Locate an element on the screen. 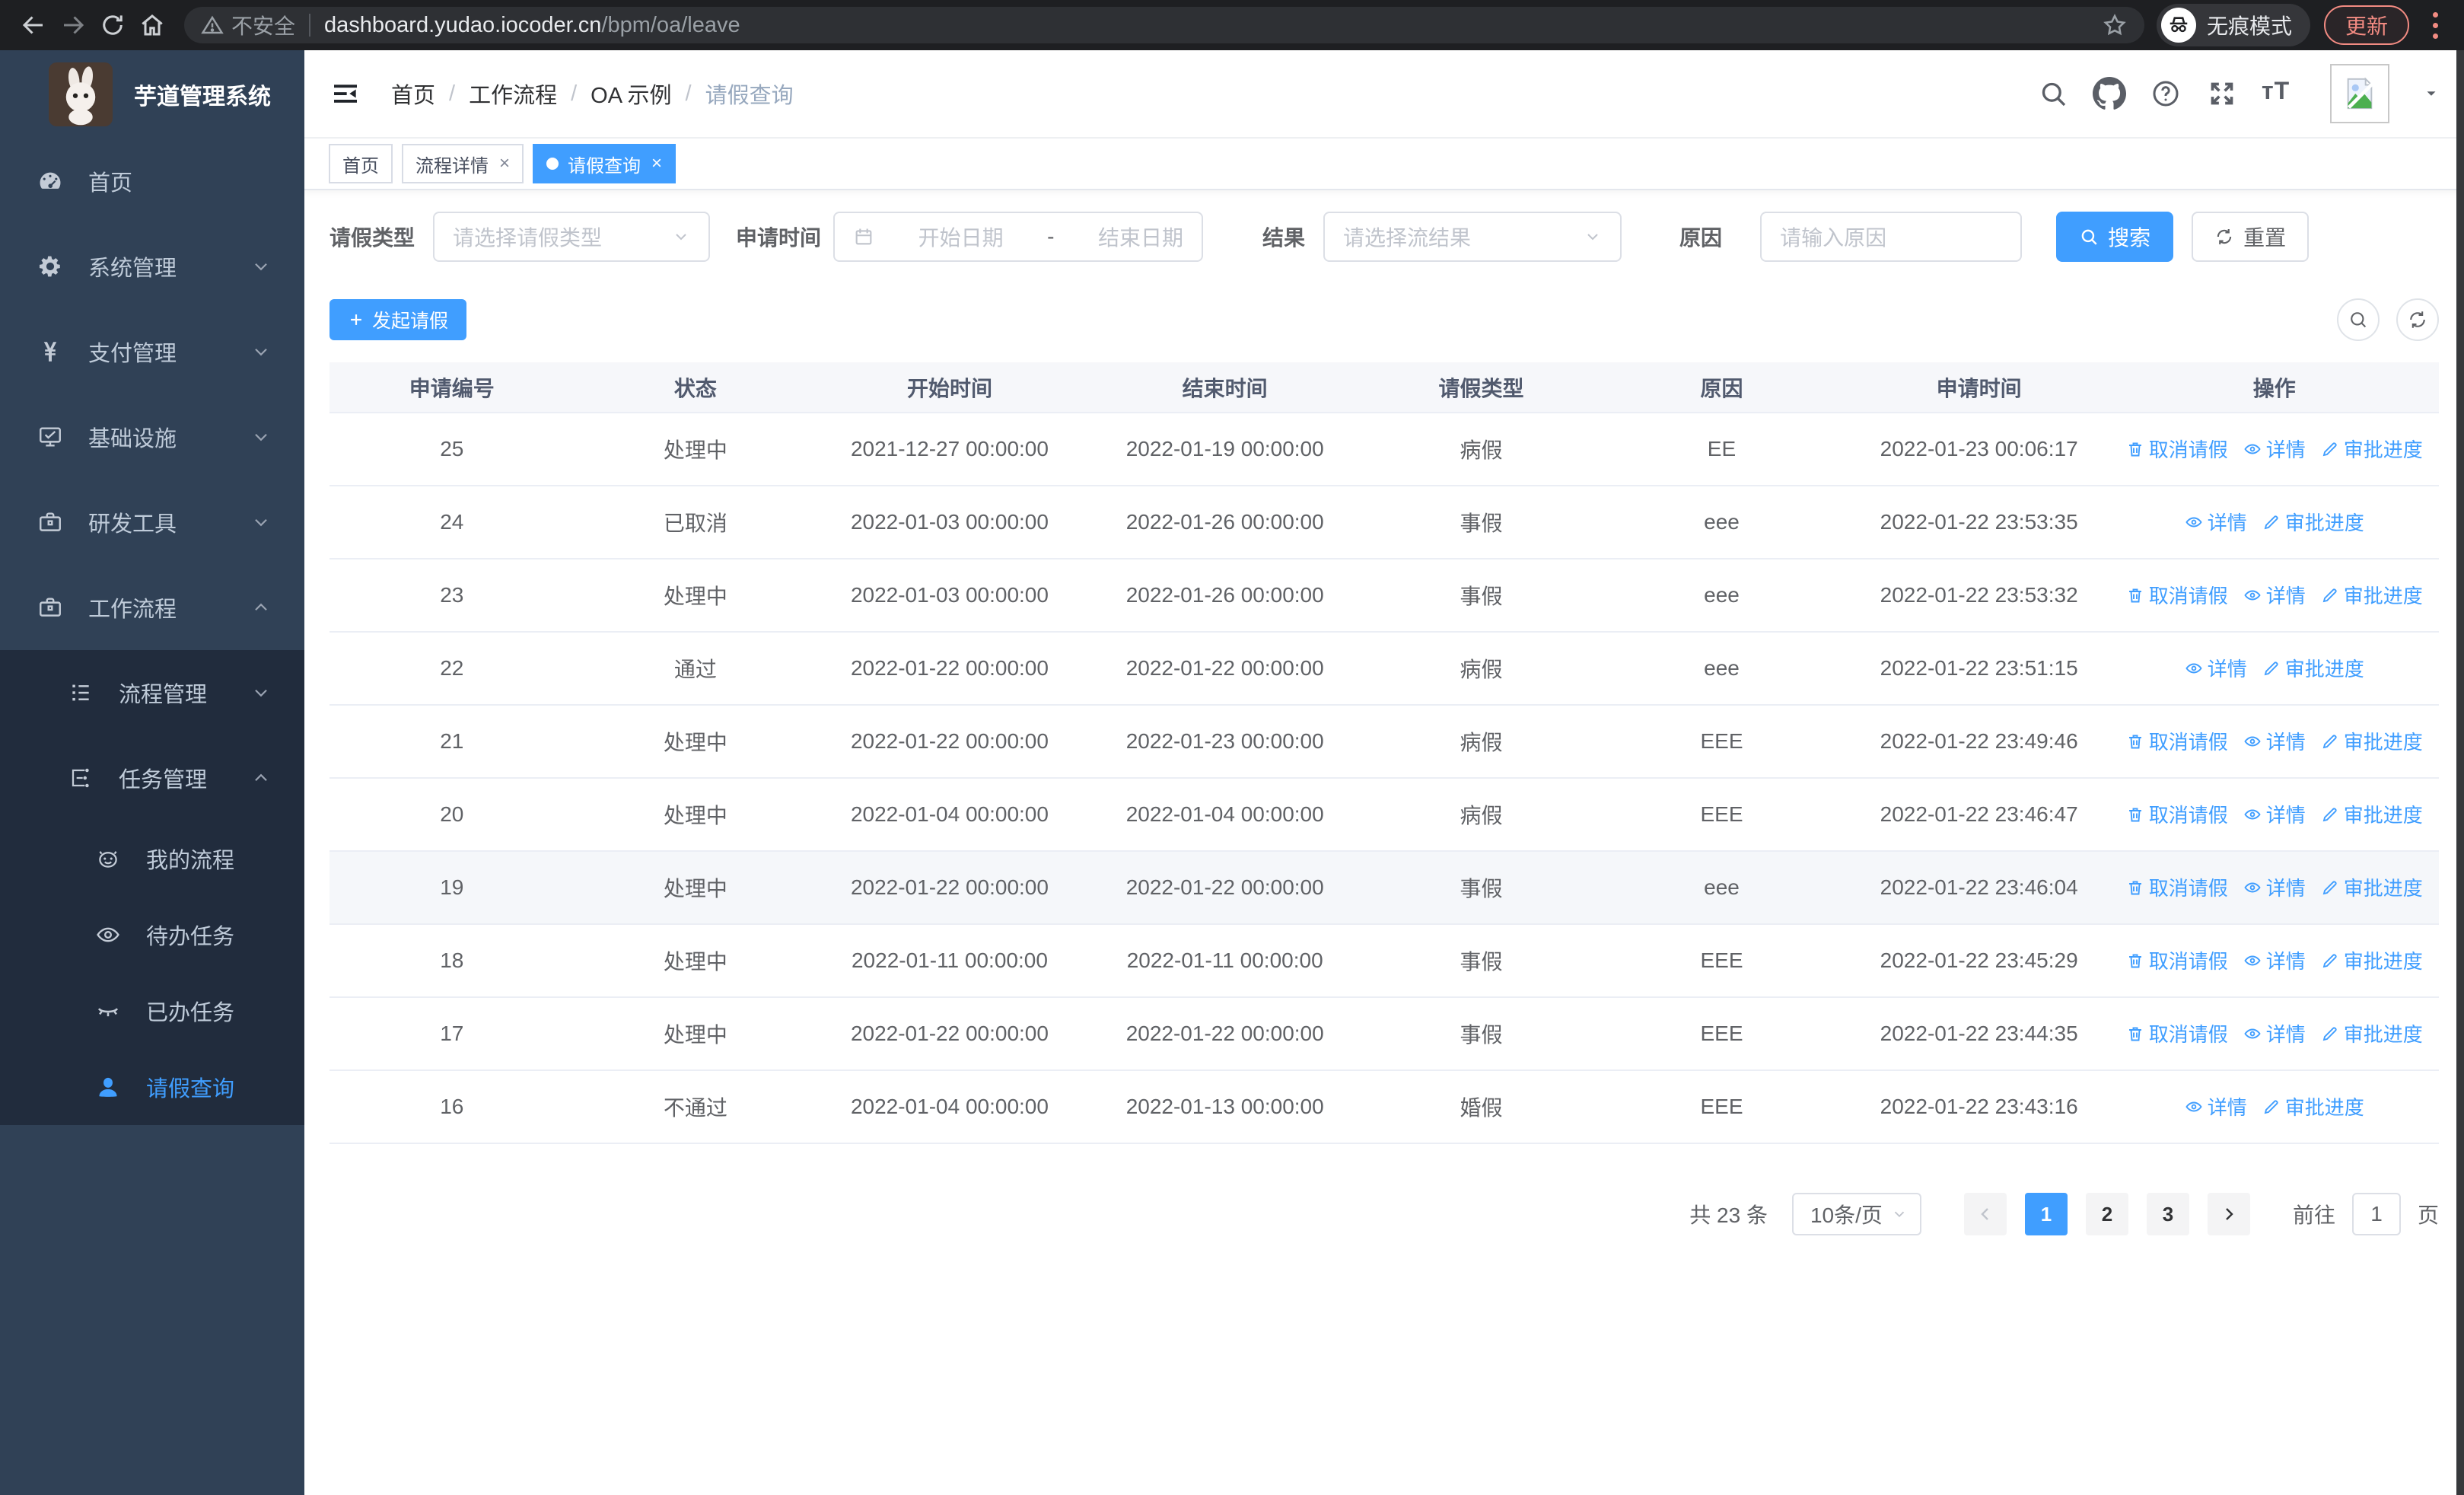 This screenshot has width=2464, height=1495. reset-button: 重置 is located at coordinates (2251, 237).